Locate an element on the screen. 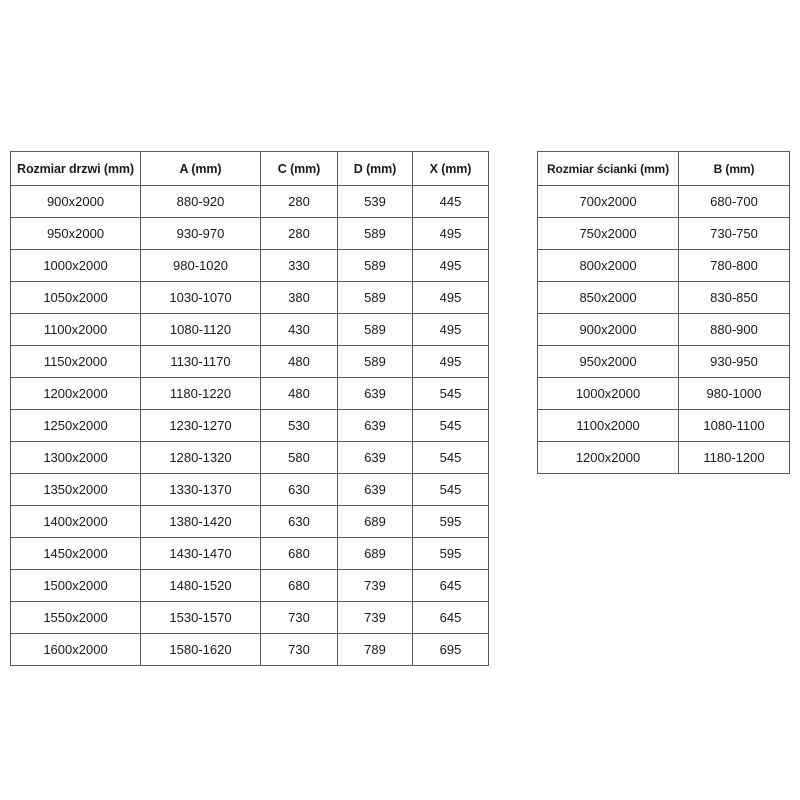 This screenshot has height=800, width=800. table-row: 1100x2000 1080-1100 is located at coordinates (663, 425).